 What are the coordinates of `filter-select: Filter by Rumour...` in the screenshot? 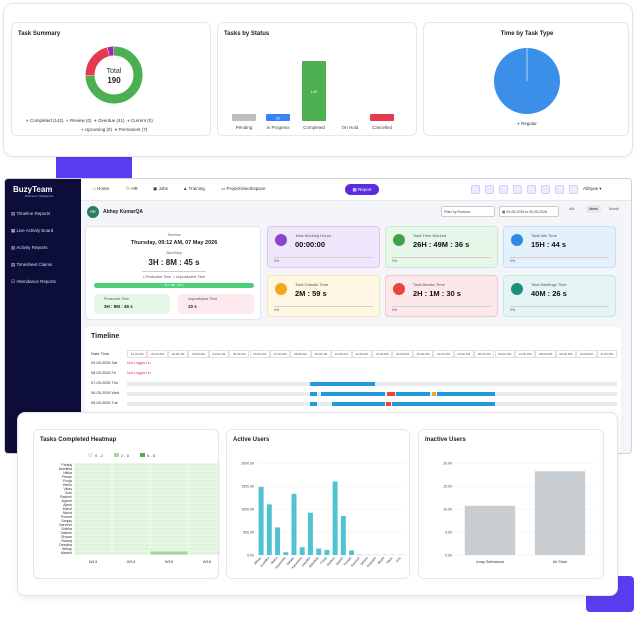 It's located at (468, 211).